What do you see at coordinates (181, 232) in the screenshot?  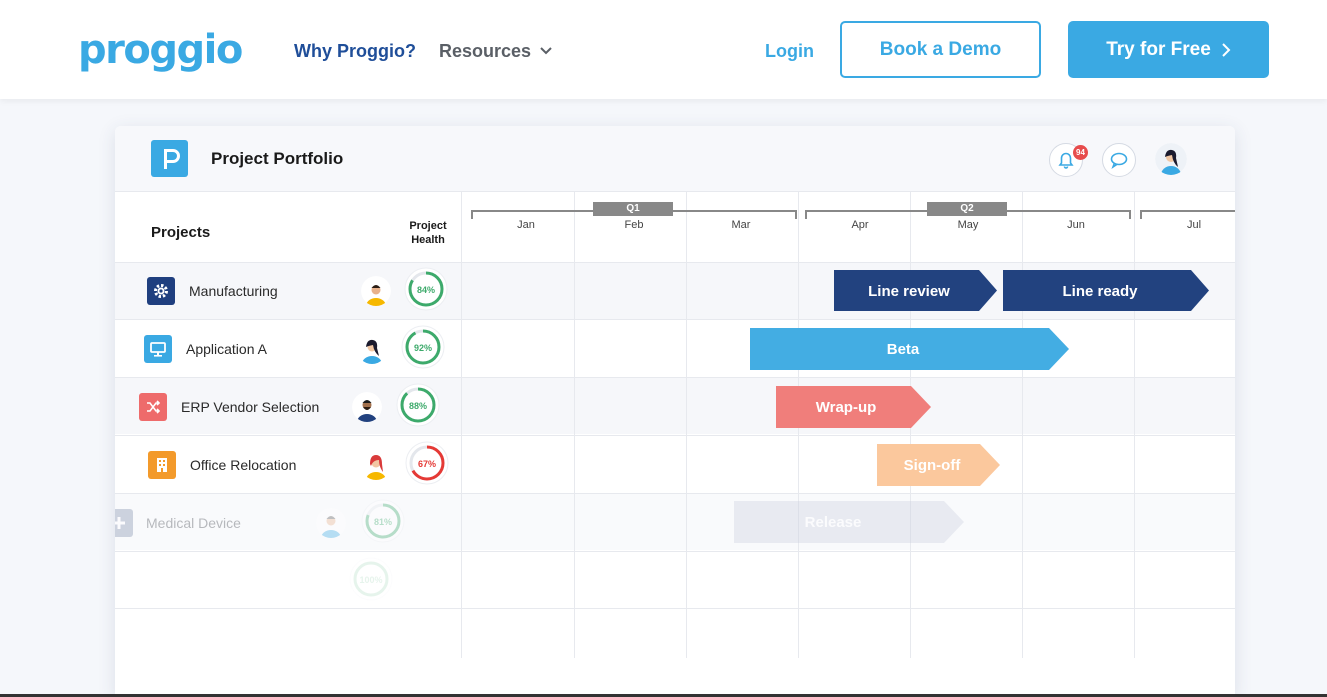 I see `projects-column-header: Projects` at bounding box center [181, 232].